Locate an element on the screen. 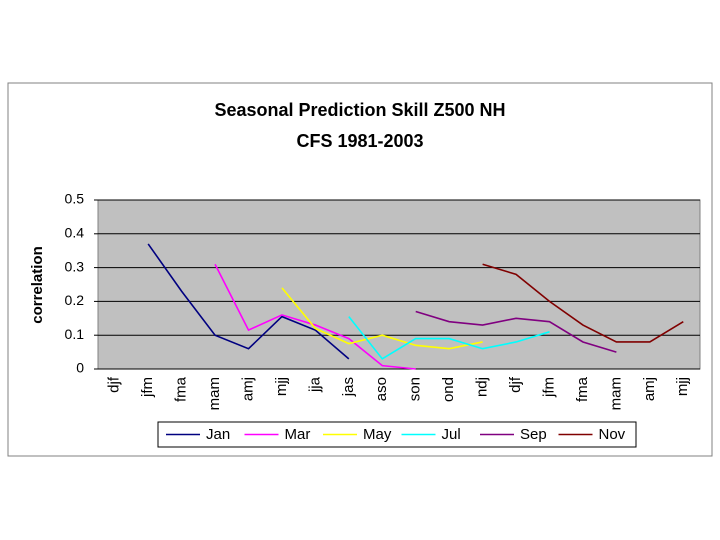  legend-label: May is located at coordinates (377, 434).